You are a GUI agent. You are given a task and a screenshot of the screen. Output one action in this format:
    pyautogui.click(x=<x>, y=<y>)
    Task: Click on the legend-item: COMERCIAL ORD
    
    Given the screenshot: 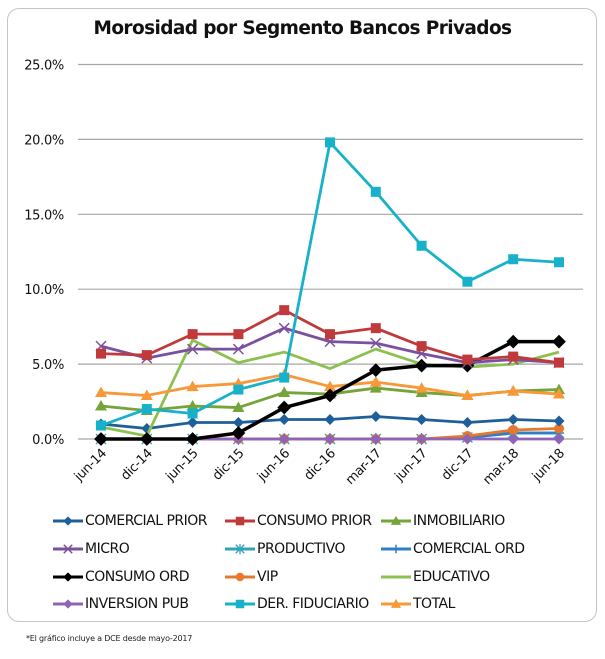 What is the action you would take?
    pyautogui.click(x=452, y=549)
    